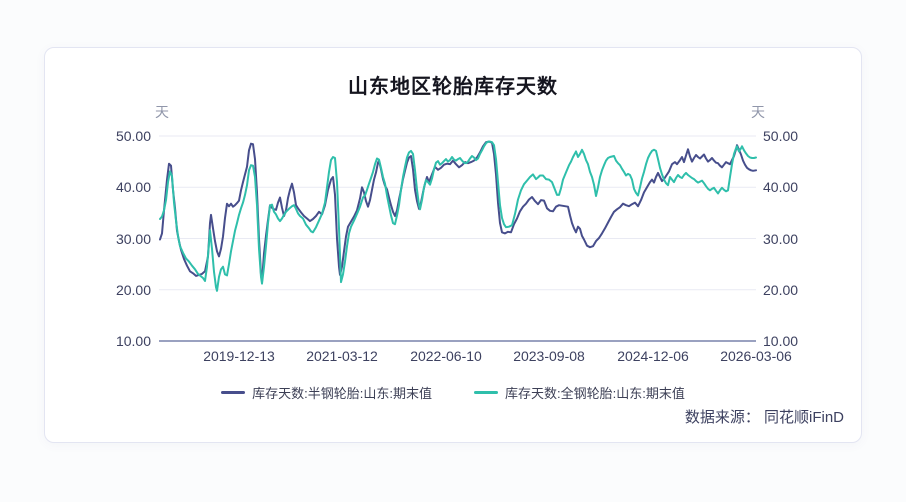 The width and height of the screenshot is (906, 502). I want to click on legend-label: 库存天数:半钢轮胎:山东:期末值, so click(342, 393).